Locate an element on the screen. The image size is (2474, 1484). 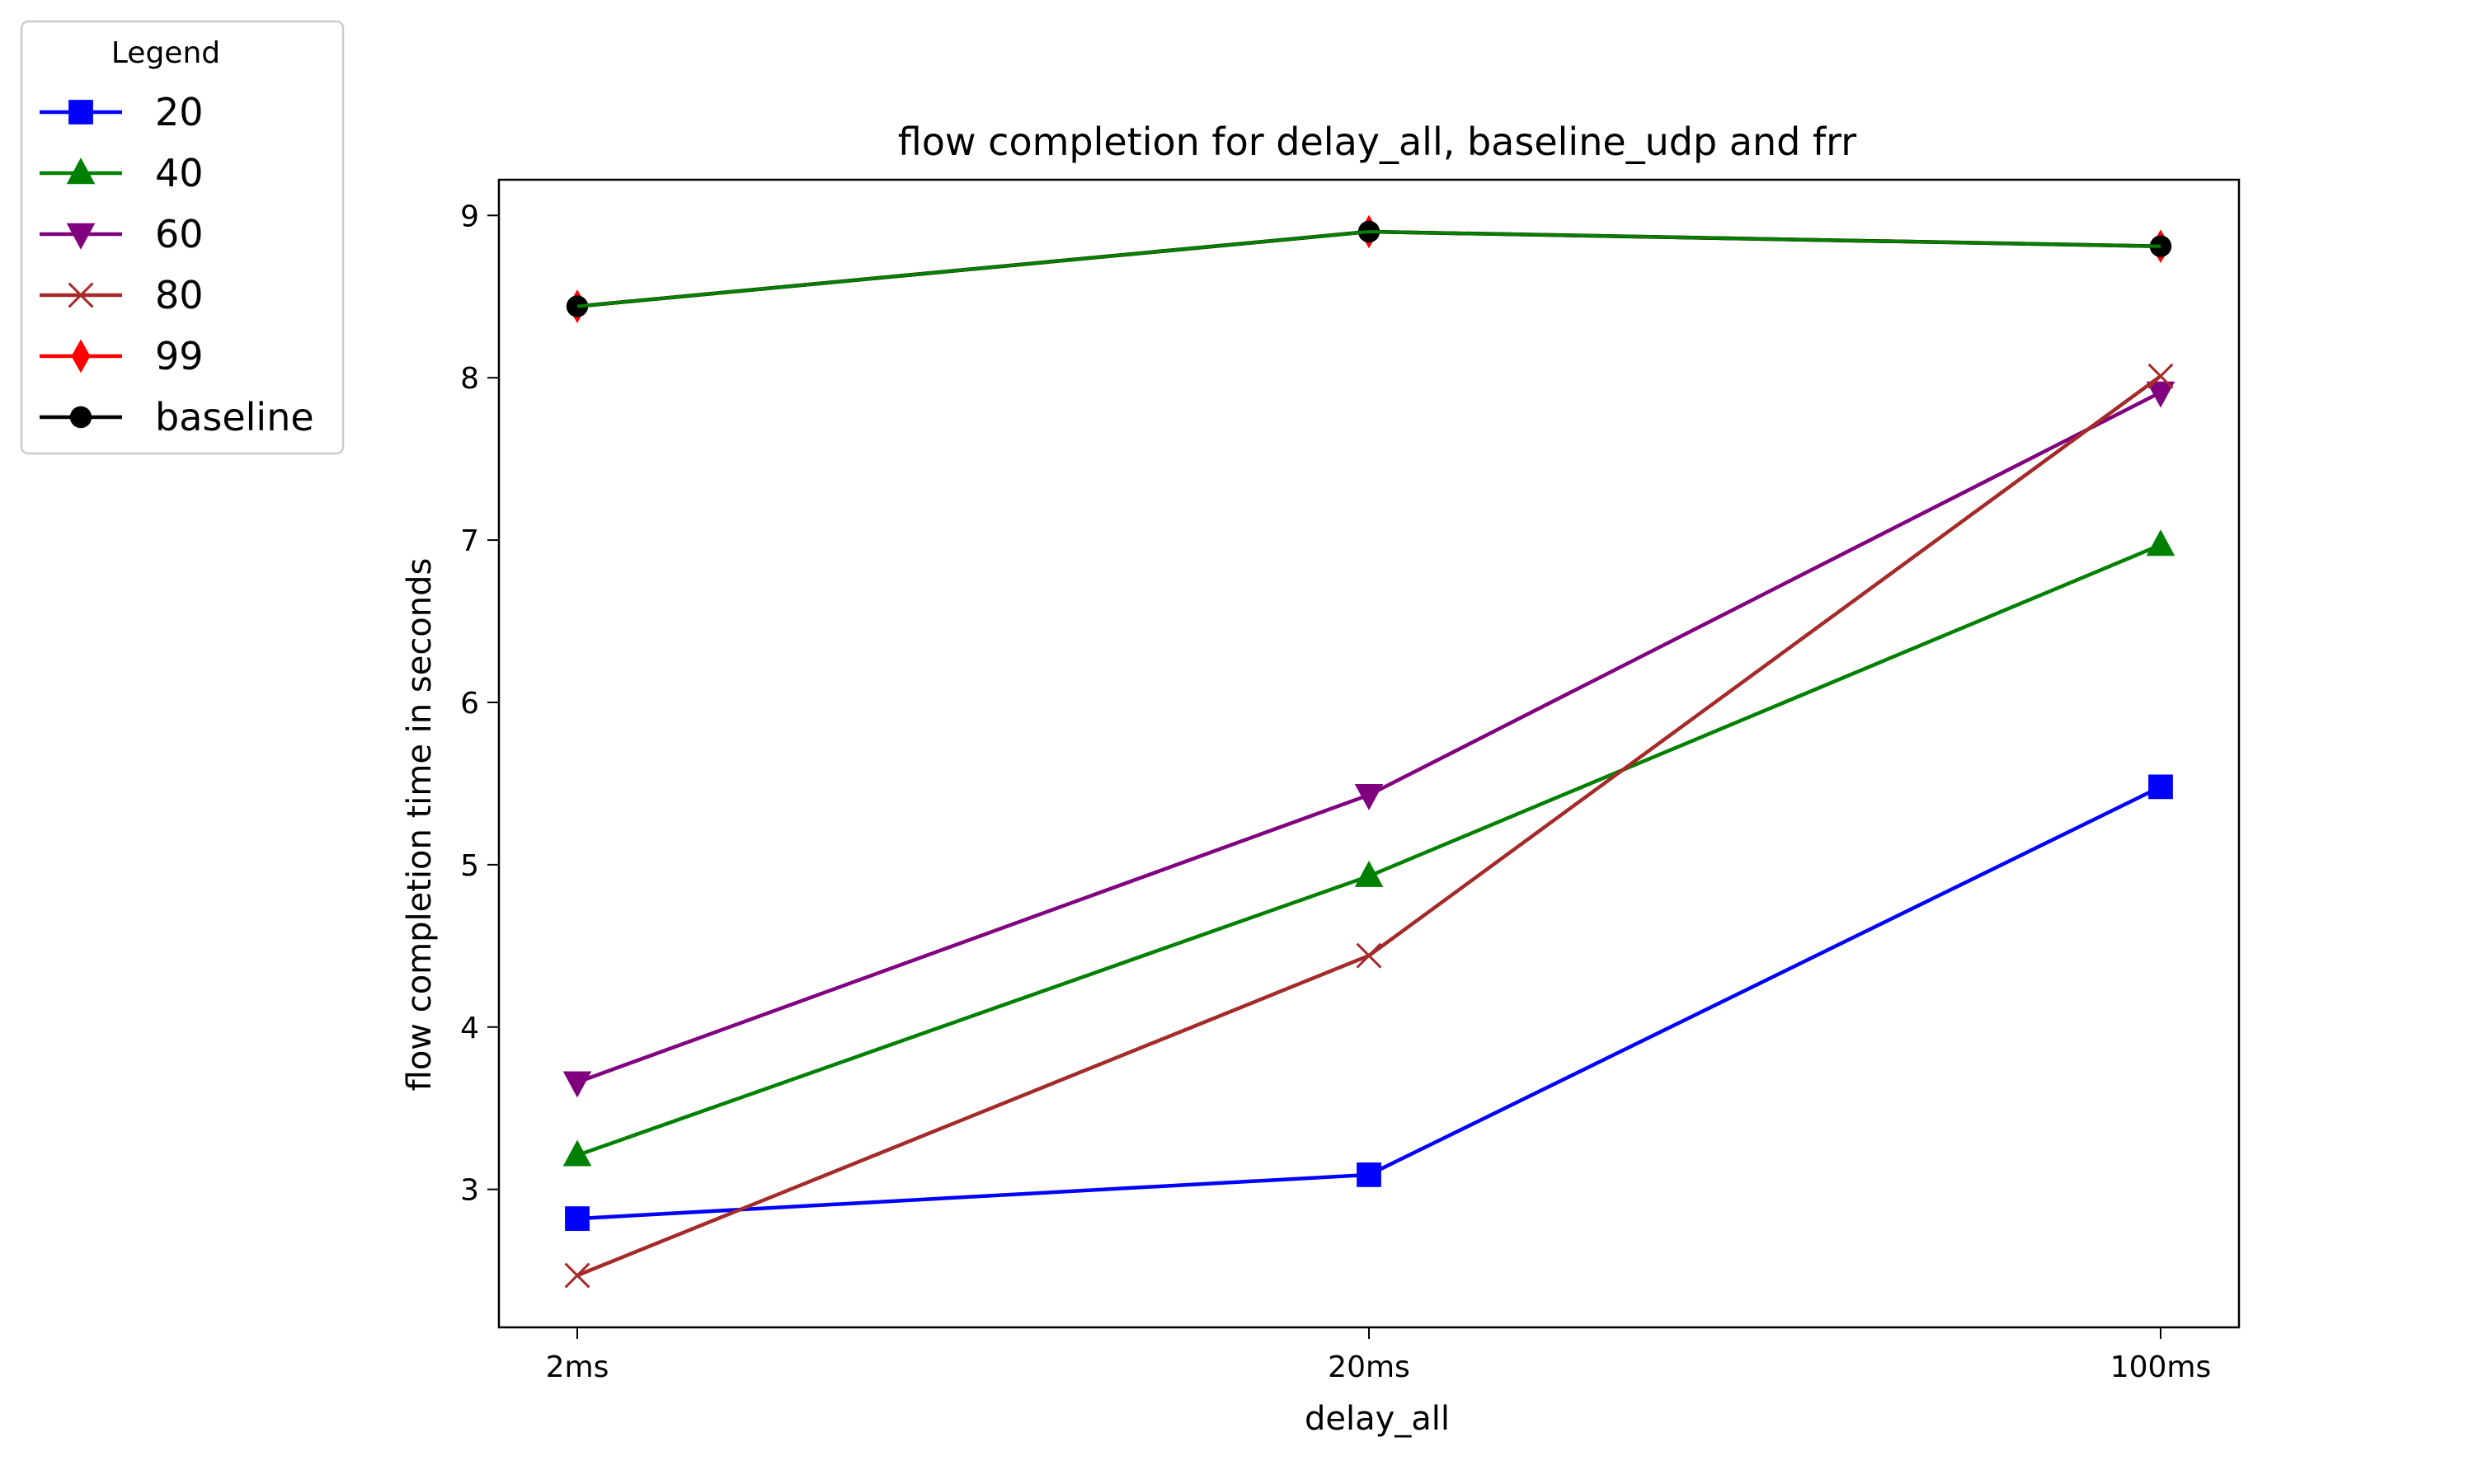
y-tick-label: 4 is located at coordinates (469, 1028).